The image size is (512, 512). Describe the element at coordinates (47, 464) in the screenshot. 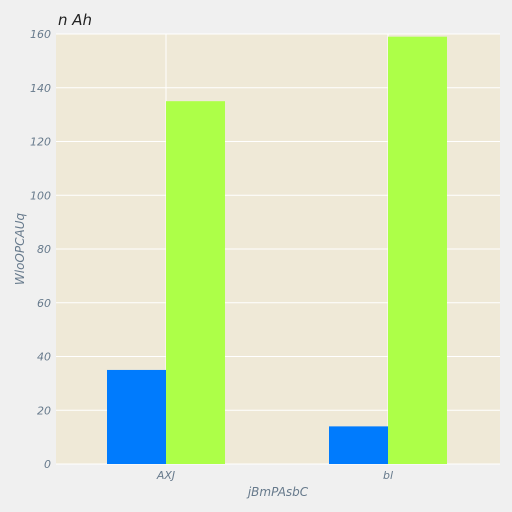

I see `y-tick-label: 0` at that location.